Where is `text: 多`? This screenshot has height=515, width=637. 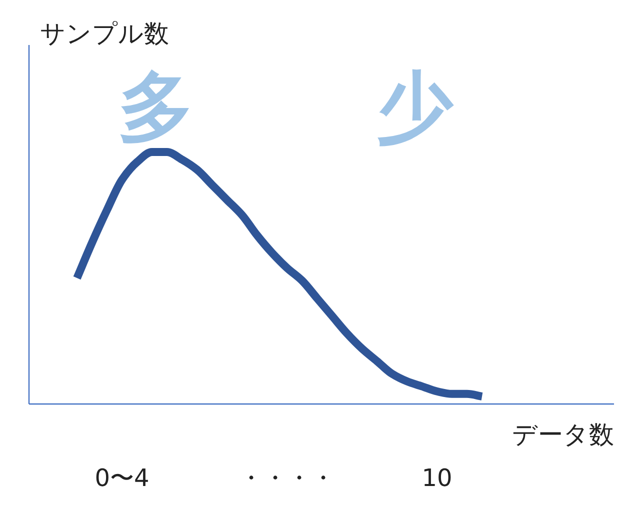
text: 多 is located at coordinates (156, 106).